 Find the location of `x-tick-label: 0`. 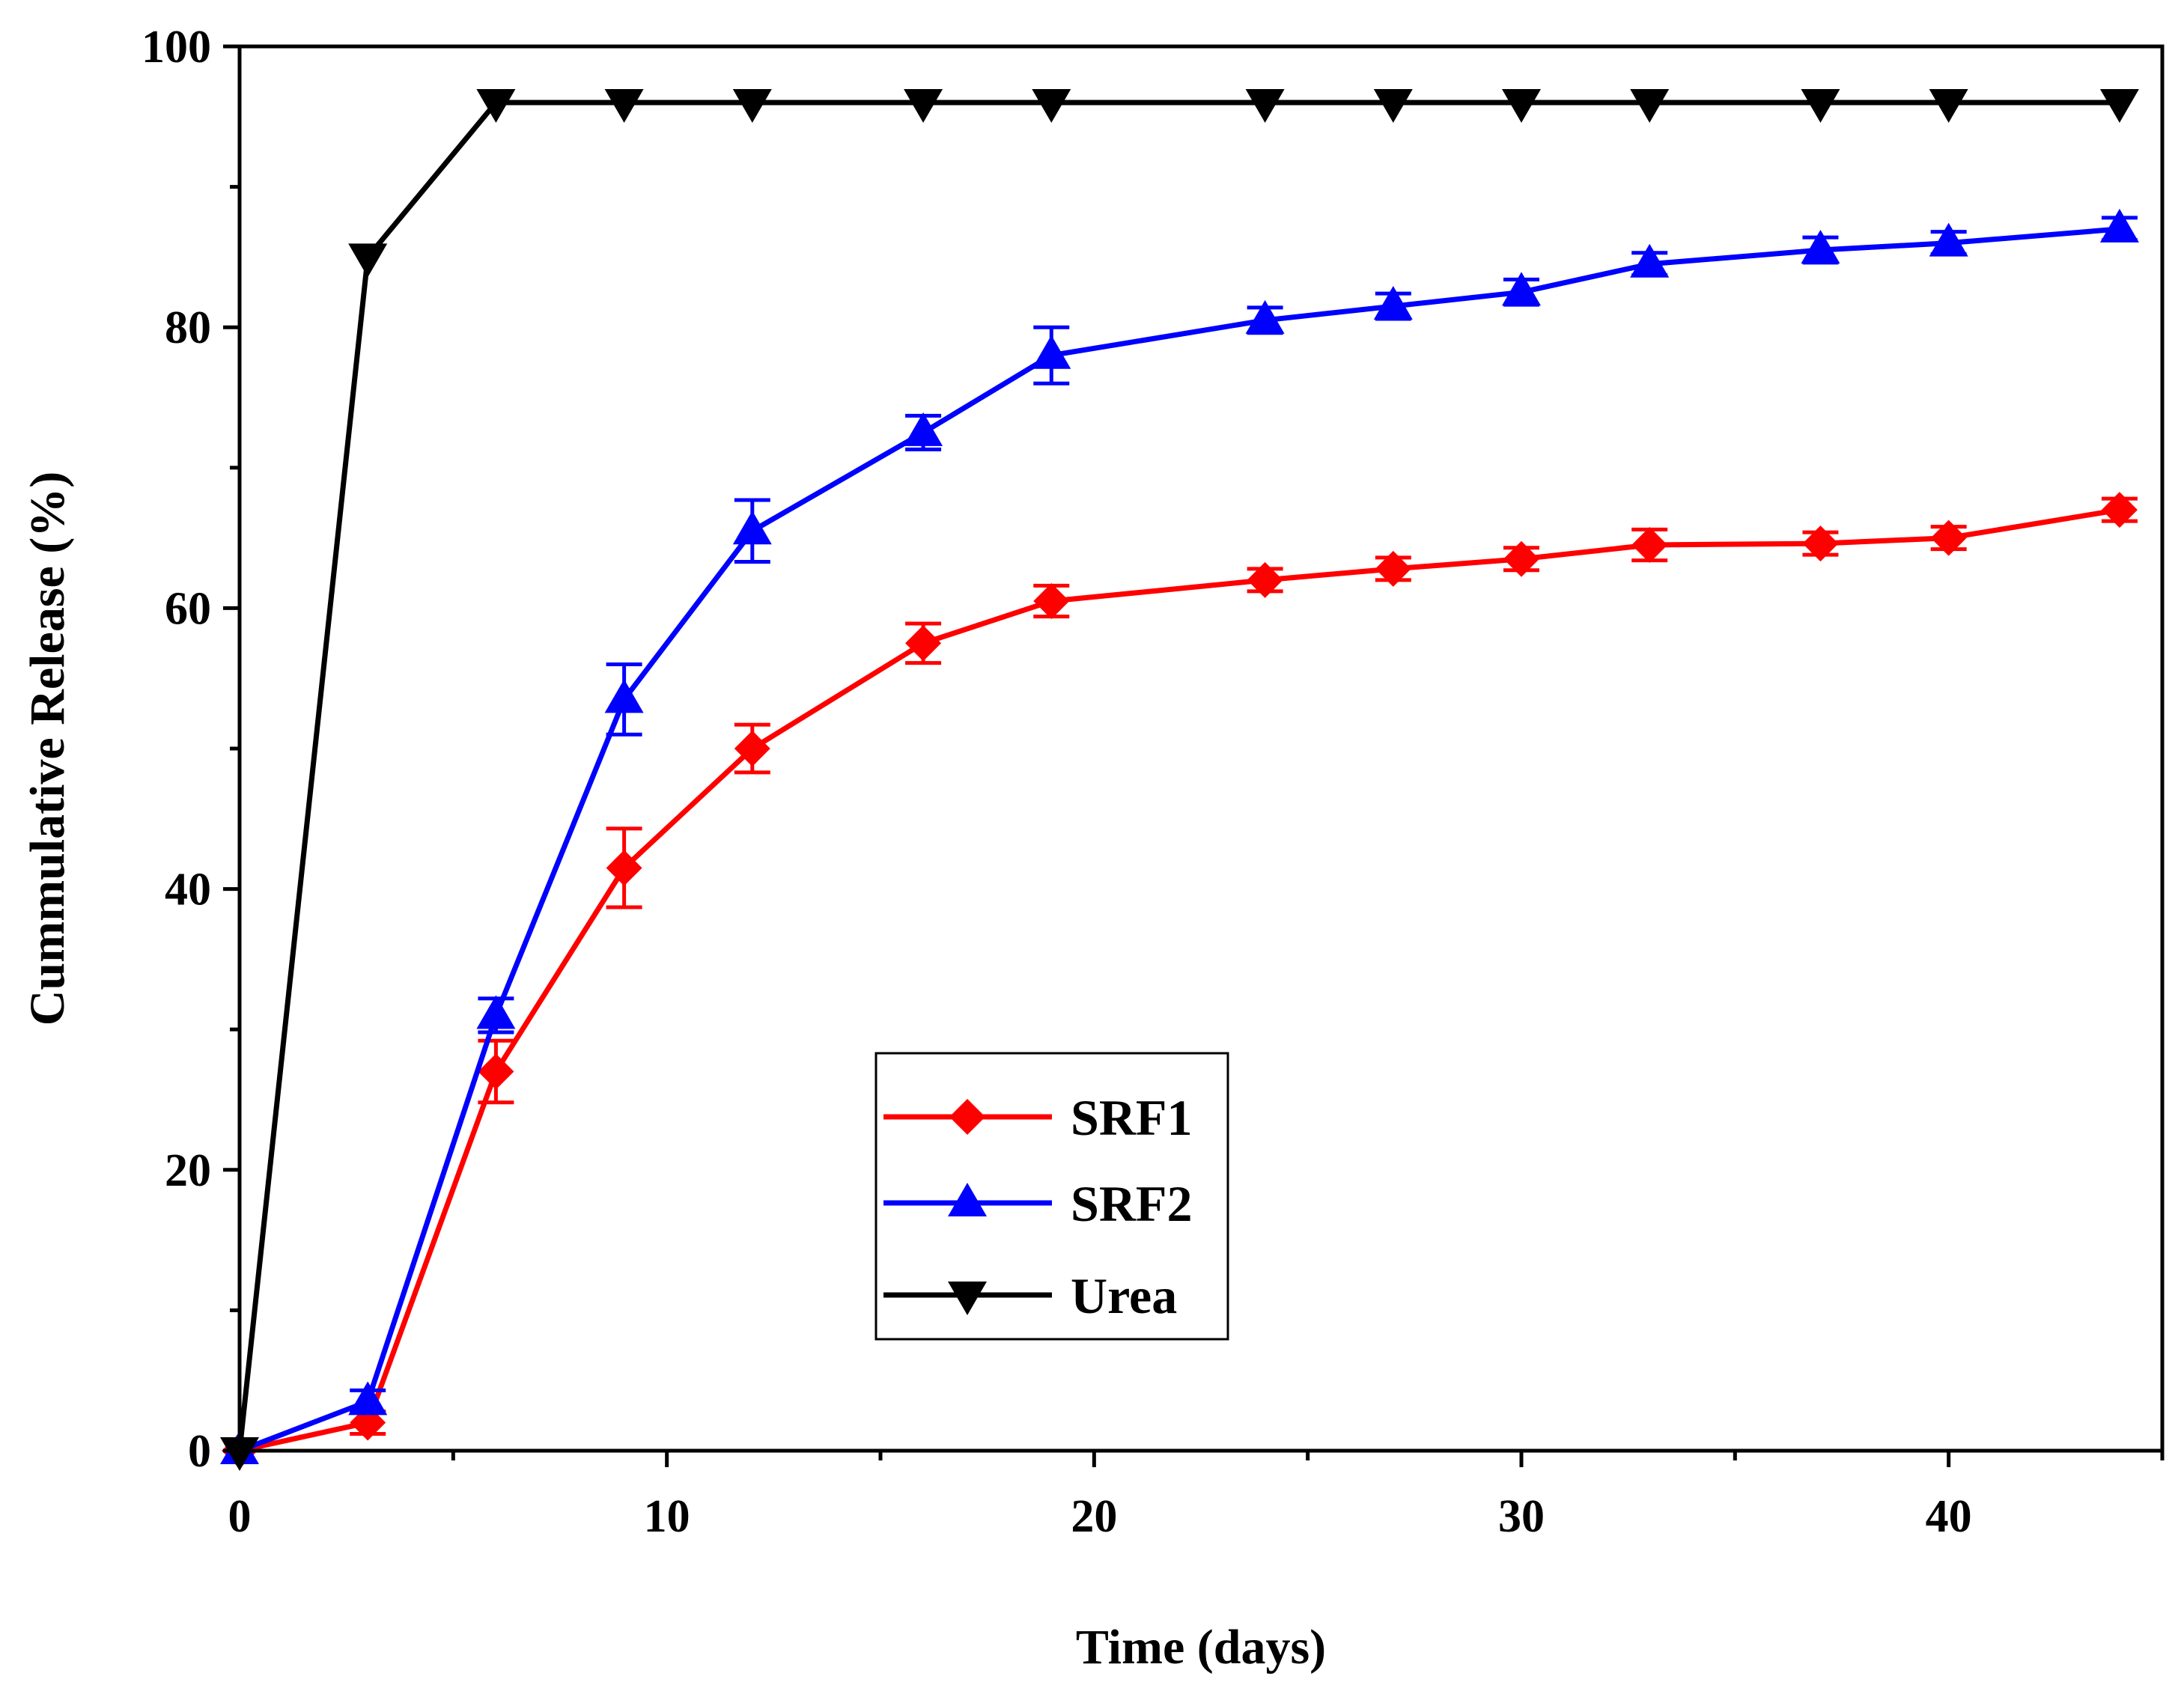

x-tick-label: 0 is located at coordinates (240, 1516).